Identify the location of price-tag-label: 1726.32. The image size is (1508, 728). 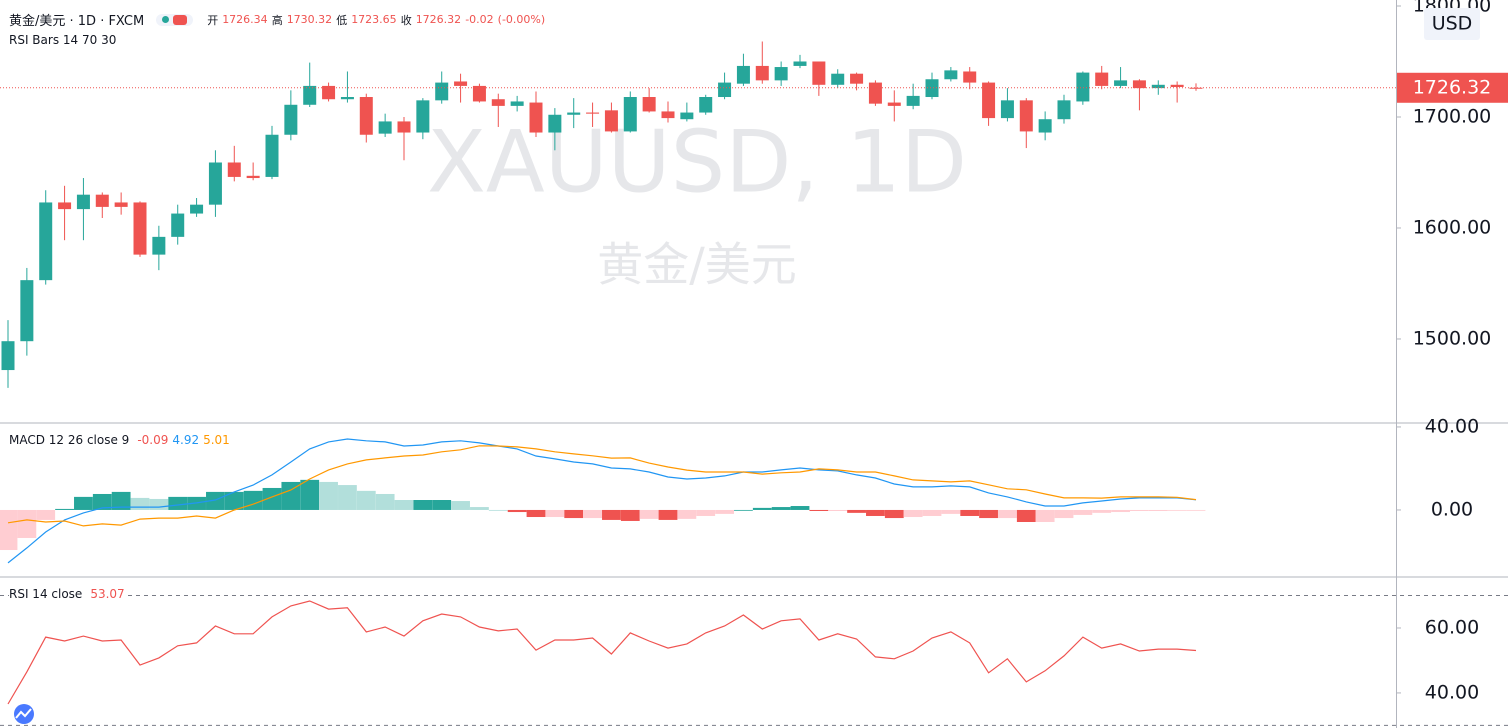
(1452, 87).